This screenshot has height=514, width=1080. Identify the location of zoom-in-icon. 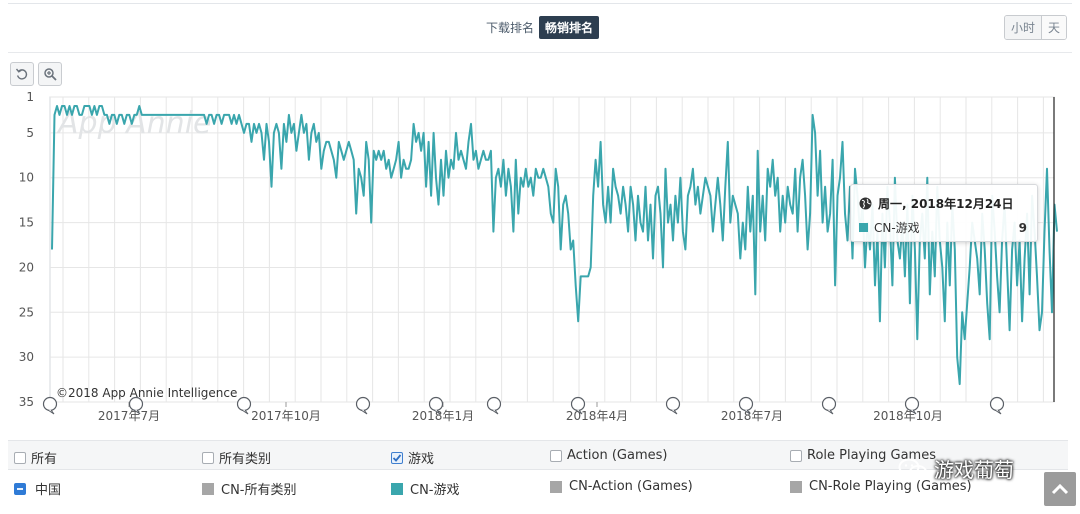
(50, 74).